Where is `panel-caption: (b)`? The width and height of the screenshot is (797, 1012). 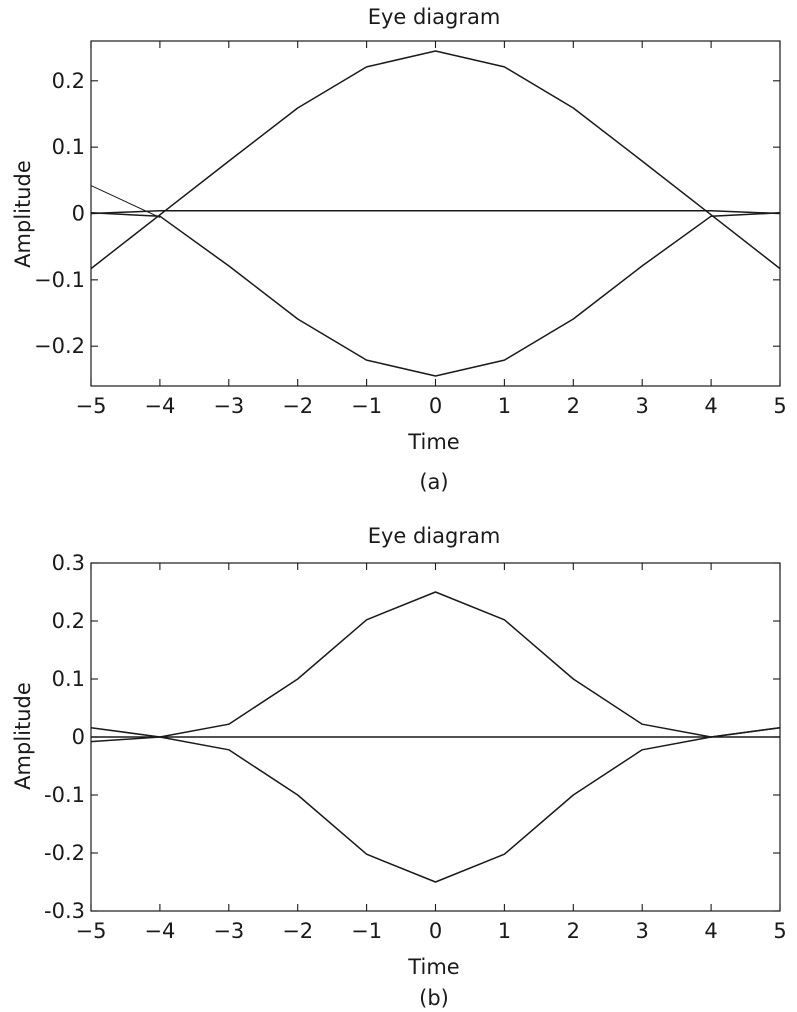
panel-caption: (b) is located at coordinates (434, 998).